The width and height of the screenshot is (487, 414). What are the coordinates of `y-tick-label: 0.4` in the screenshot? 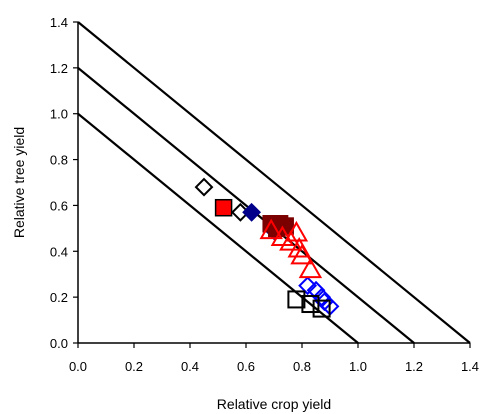 It's located at (59, 251).